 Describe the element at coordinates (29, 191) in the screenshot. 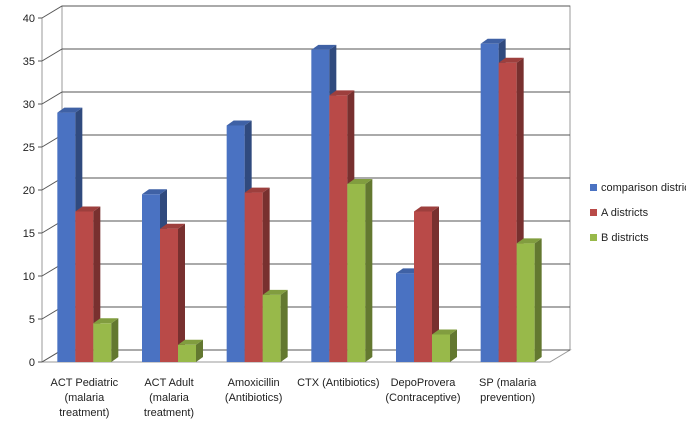

I see `y-tick-label: 20` at that location.